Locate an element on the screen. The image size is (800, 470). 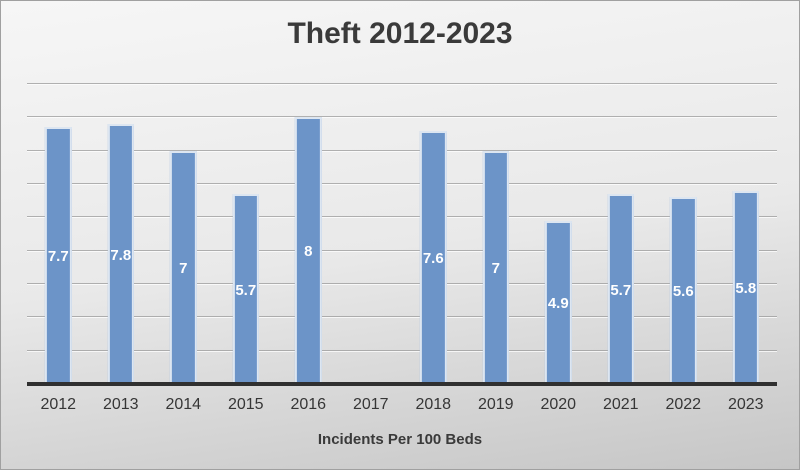
bar-slot-2014: 7 is located at coordinates (183, 234).